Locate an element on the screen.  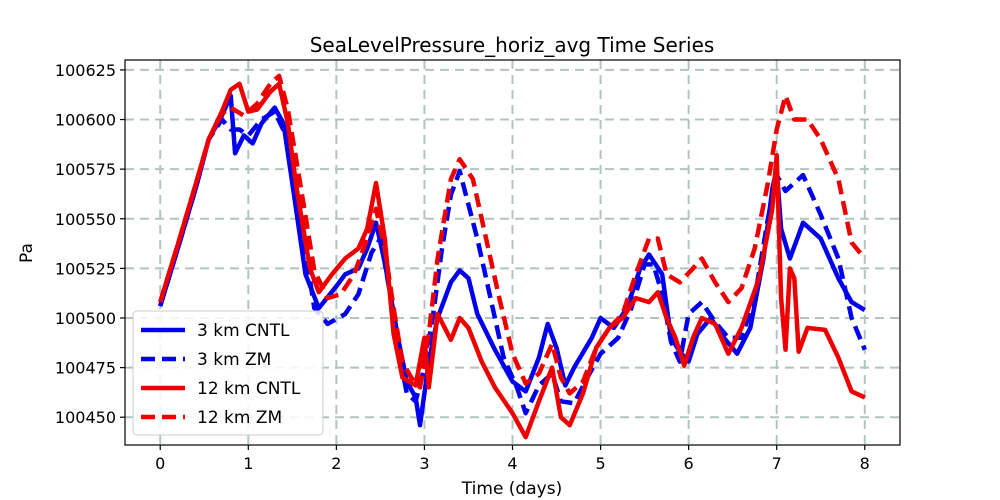
y-tick-label: 100475 is located at coordinates (85, 368).